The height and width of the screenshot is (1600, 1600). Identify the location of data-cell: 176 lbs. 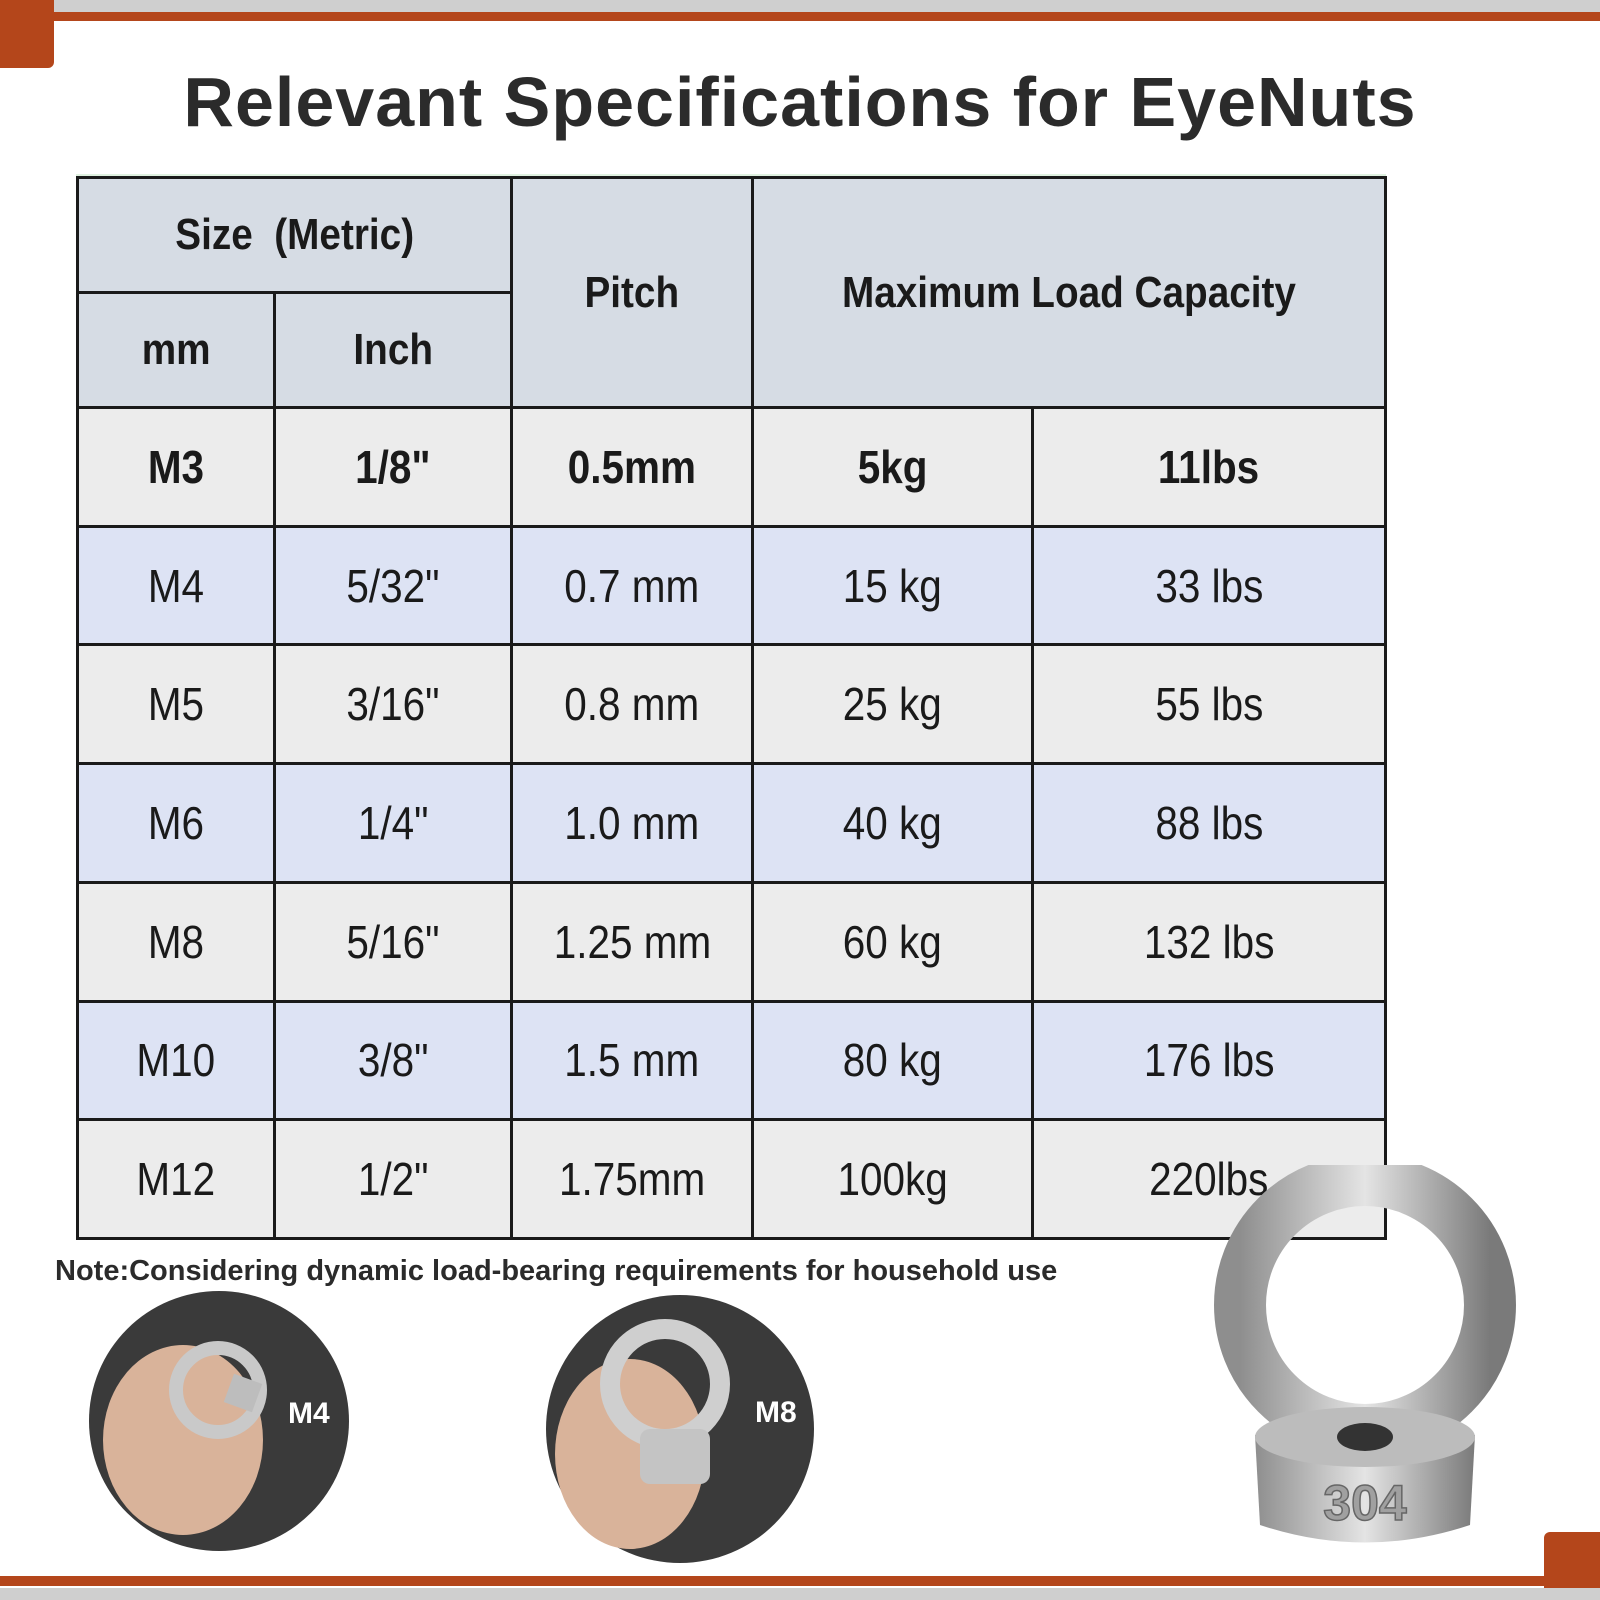
(1209, 1060).